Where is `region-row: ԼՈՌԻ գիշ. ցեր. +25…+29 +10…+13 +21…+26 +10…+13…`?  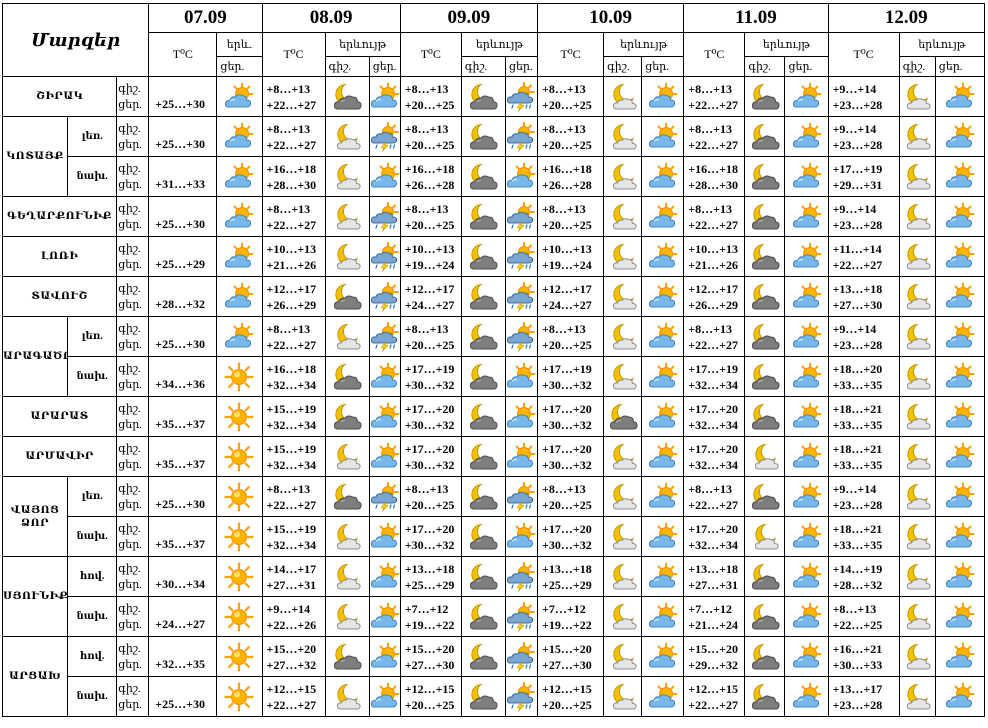
region-row: ԼՈՌԻ գիշ. ցեր. +25…+29 +10…+13 +21…+26 +10…+13… is located at coordinates (493, 256).